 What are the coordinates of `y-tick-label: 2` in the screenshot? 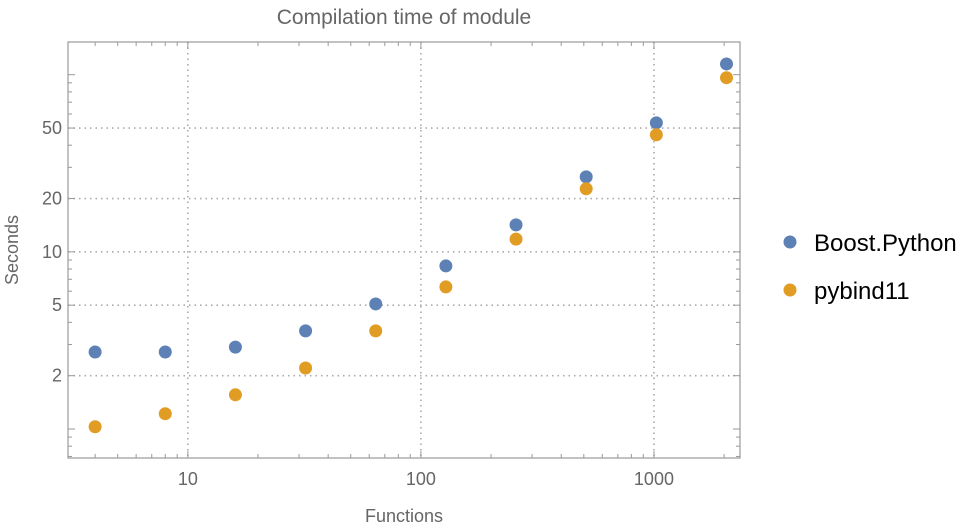 It's located at (57, 376).